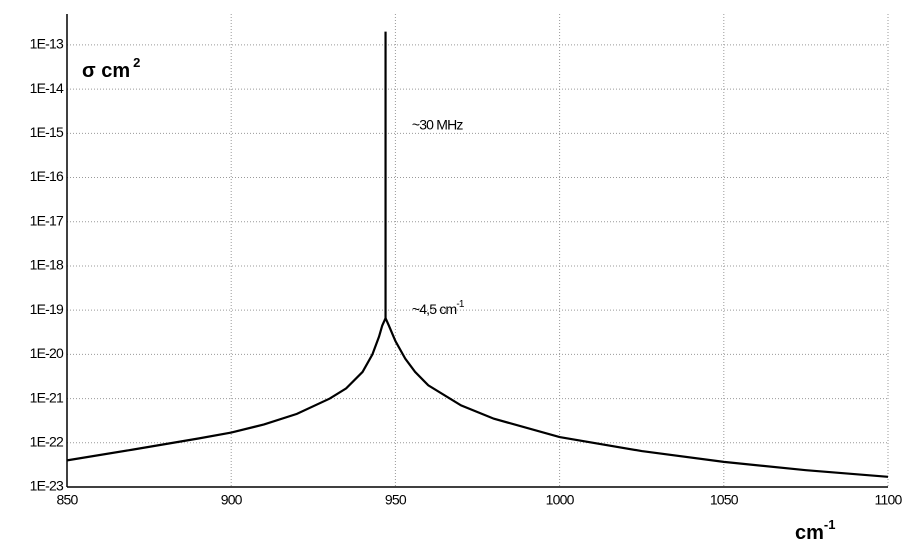 This screenshot has height=545, width=910. Describe the element at coordinates (47, 88) in the screenshot. I see `y-tick-label: 1E-14` at that location.